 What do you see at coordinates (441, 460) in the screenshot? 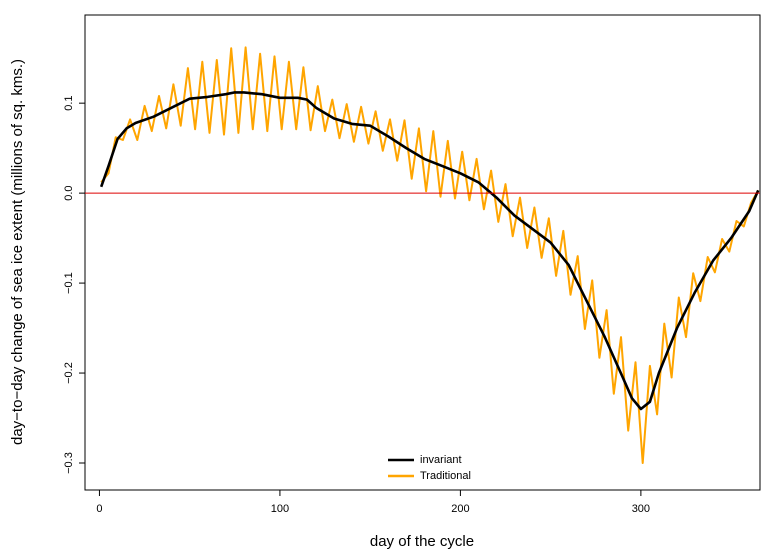
I see `legend-label: invariant` at bounding box center [441, 460].